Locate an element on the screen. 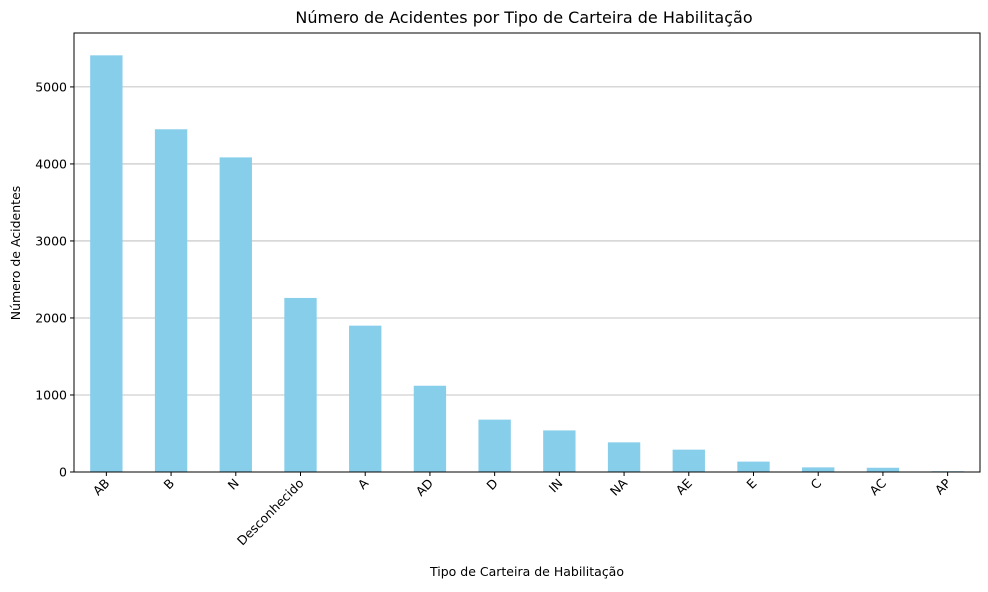 This screenshot has height=592, width=988. y-tick-label: 0 is located at coordinates (63, 472).